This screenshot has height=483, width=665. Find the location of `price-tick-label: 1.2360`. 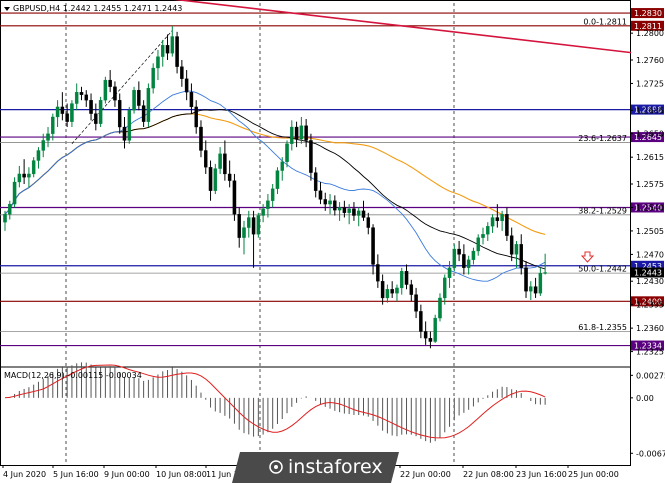

price-tick-label: 1.2360 is located at coordinates (650, 328).